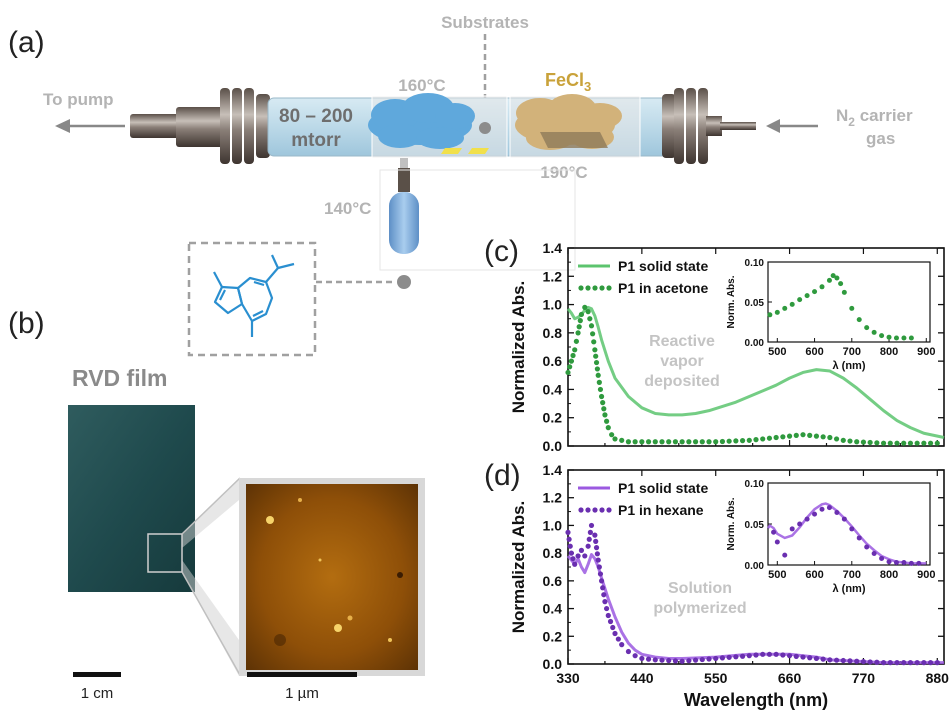 This screenshot has width=950, height=713. I want to click on fecl3-label: FeCl3, so click(568, 82).